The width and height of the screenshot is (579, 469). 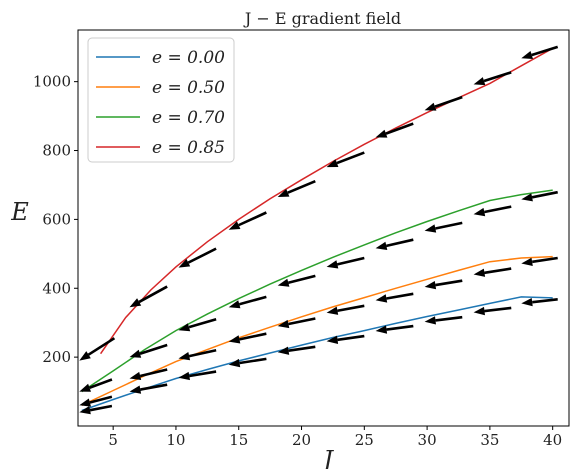 I want to click on legend-label: e = 0.00, so click(x=188, y=58).